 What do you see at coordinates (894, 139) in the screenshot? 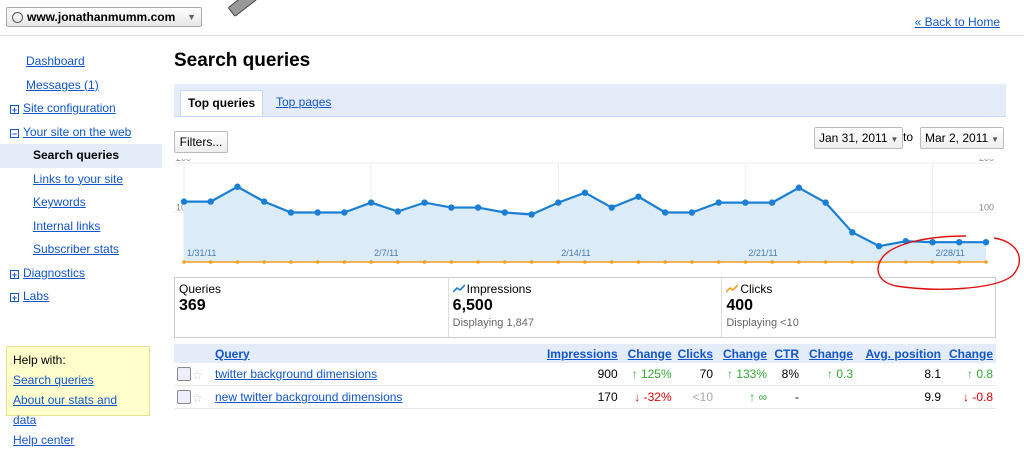
I see `chevron-down-icon: ▼` at bounding box center [894, 139].